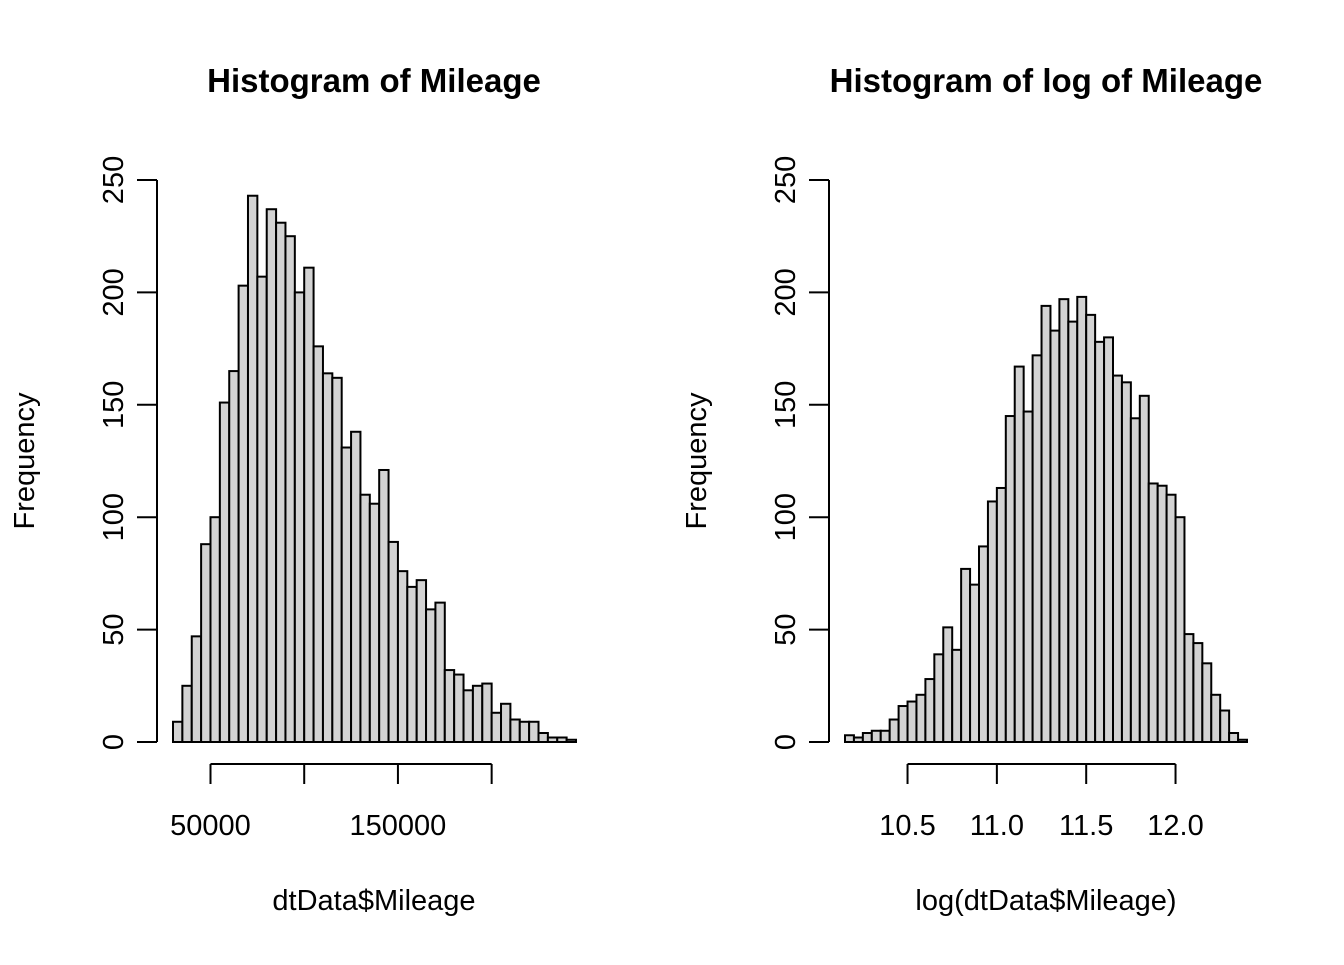 Image resolution: width=1344 pixels, height=965 pixels. What do you see at coordinates (210, 826) in the screenshot?
I see `x-tick-label: 50000` at bounding box center [210, 826].